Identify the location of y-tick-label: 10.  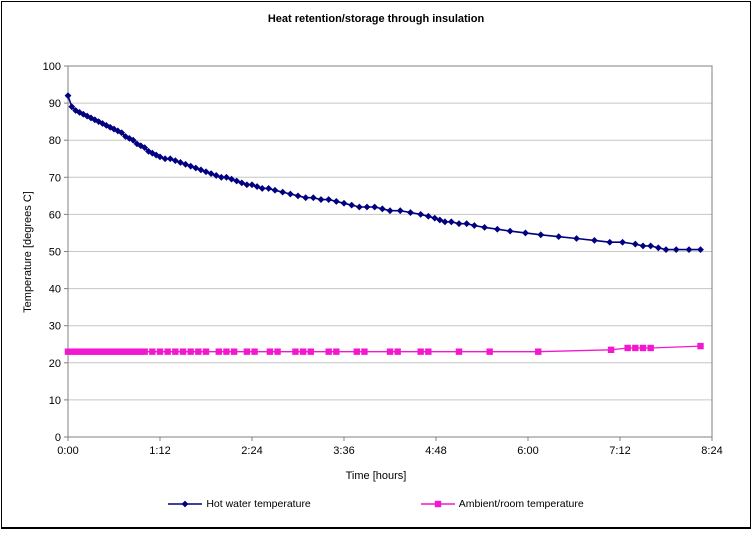
(55, 401).